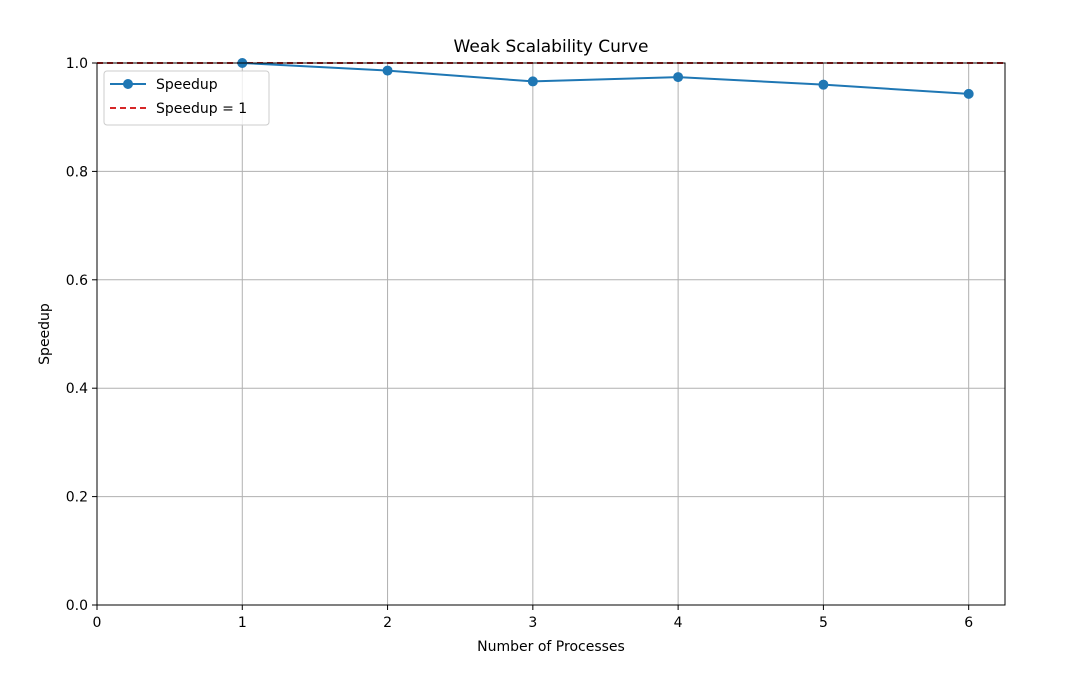 The height and width of the screenshot is (676, 1072). I want to click on y-tick-label: 0.6, so click(77, 281).